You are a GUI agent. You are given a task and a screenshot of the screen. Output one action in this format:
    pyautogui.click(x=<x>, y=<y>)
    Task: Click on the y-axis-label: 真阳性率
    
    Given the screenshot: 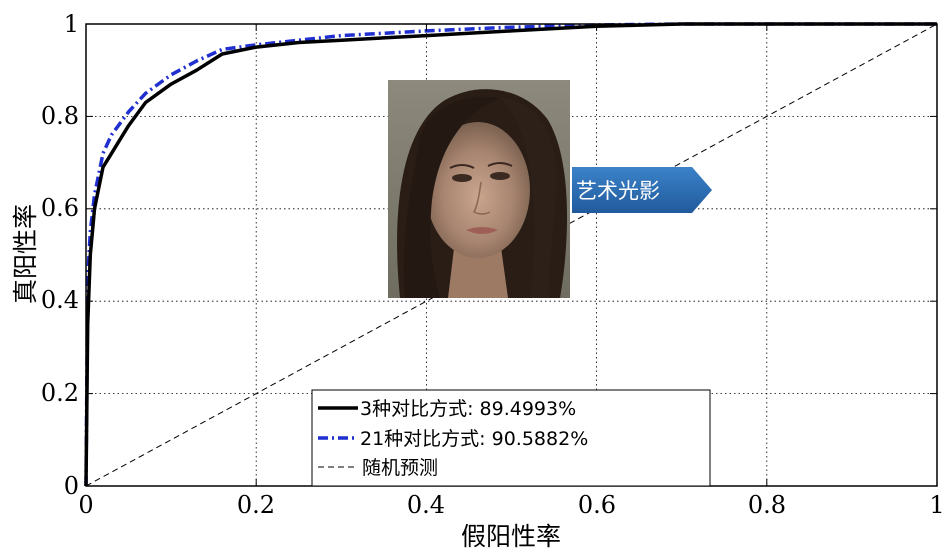 What is the action you would take?
    pyautogui.click(x=25, y=254)
    